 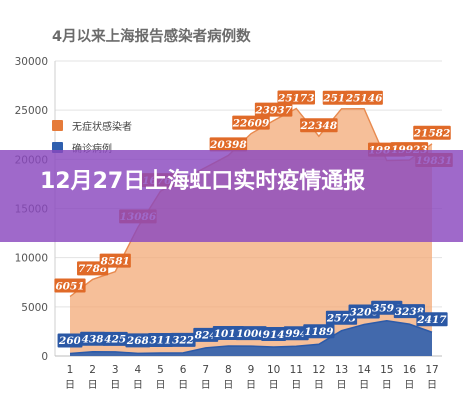 What do you see at coordinates (251, 370) in the screenshot?
I see `x-tick-label: 9` at bounding box center [251, 370].